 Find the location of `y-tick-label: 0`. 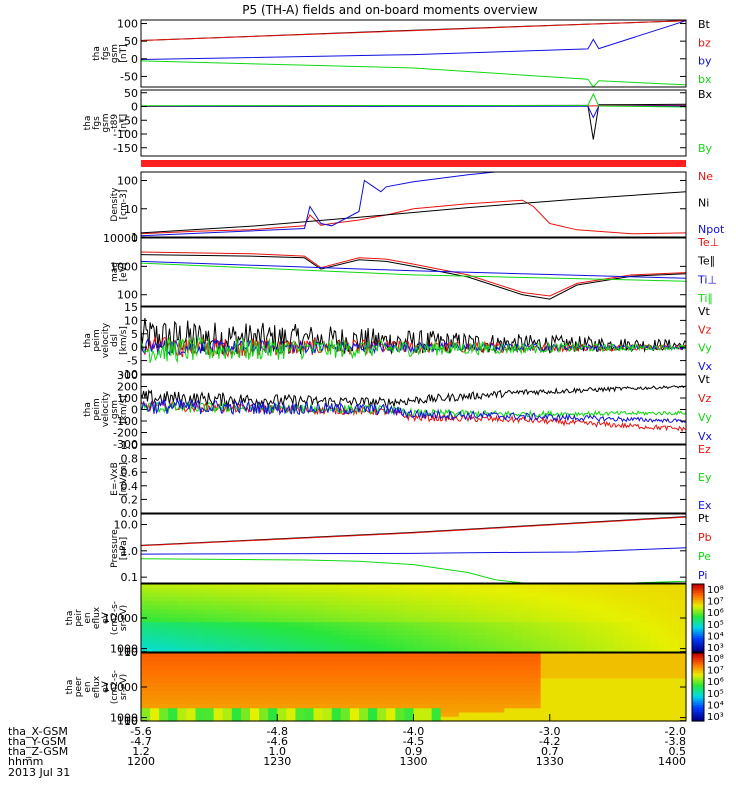

y-tick-label: 0 is located at coordinates (134, 347).